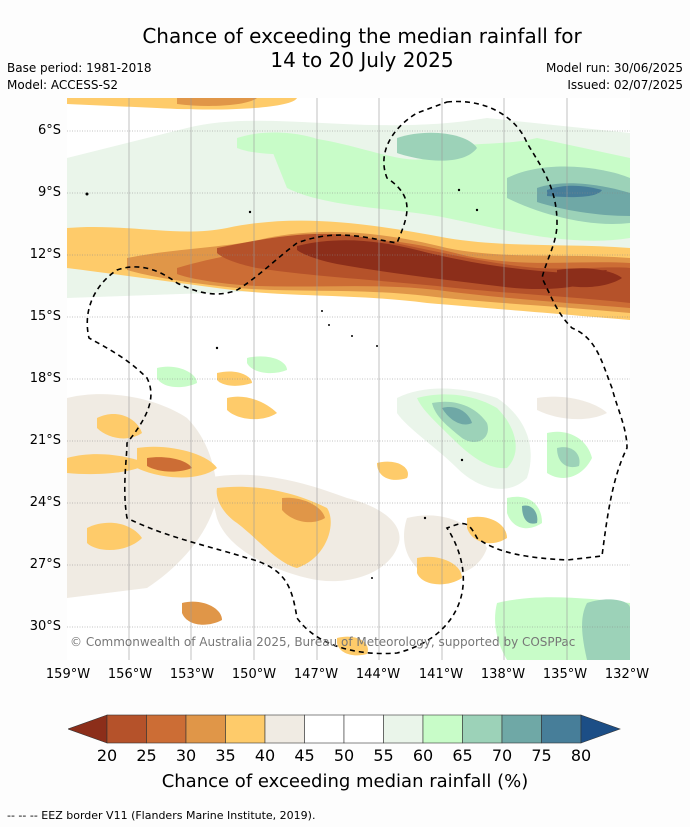  I want to click on base-period: Base period: 1981-2018, so click(79, 68).